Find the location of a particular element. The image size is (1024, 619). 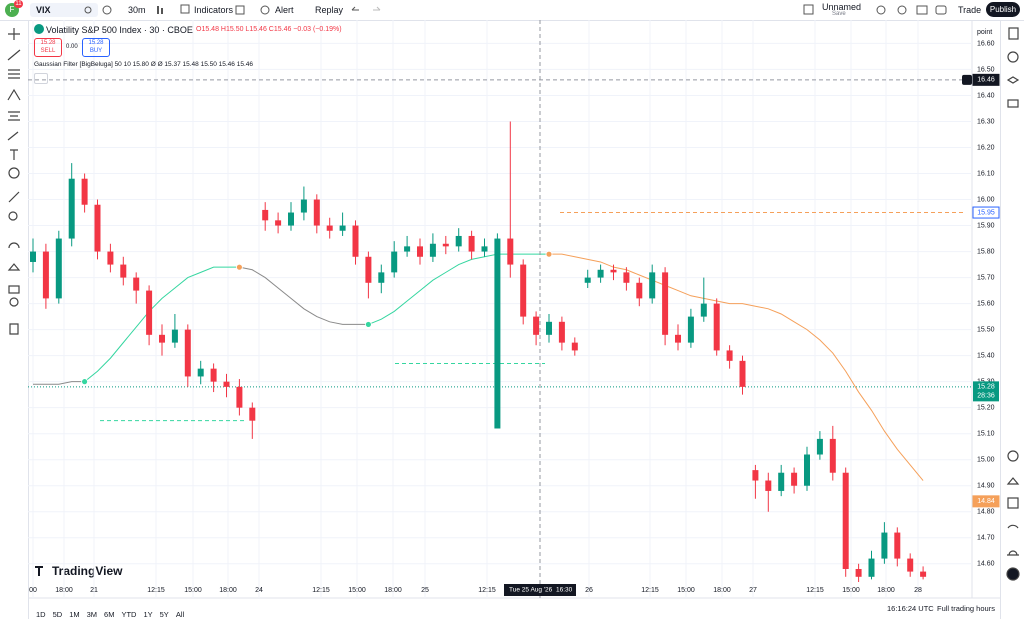

calendar is located at coordinates (1013, 503).